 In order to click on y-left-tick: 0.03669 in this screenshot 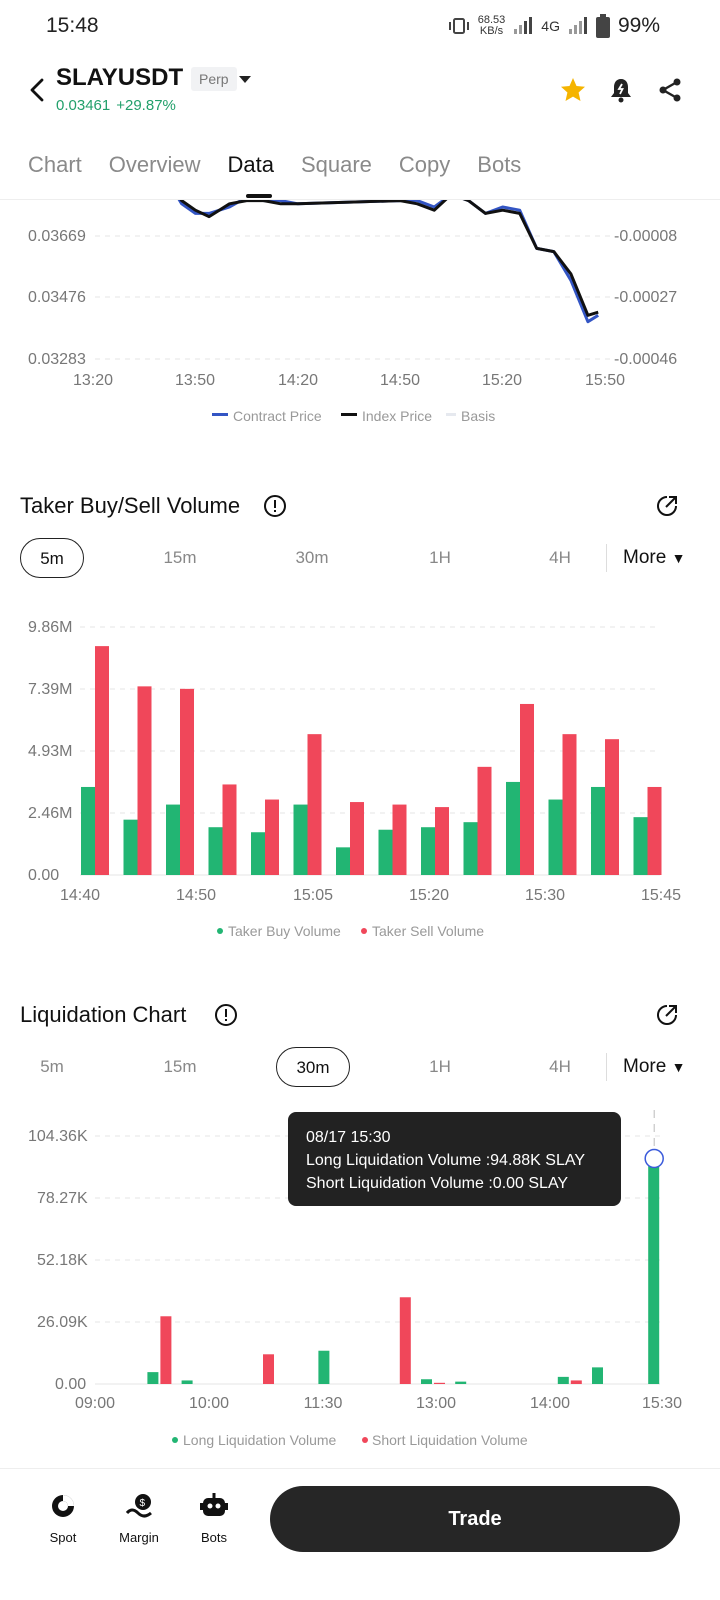, I will do `click(57, 236)`.